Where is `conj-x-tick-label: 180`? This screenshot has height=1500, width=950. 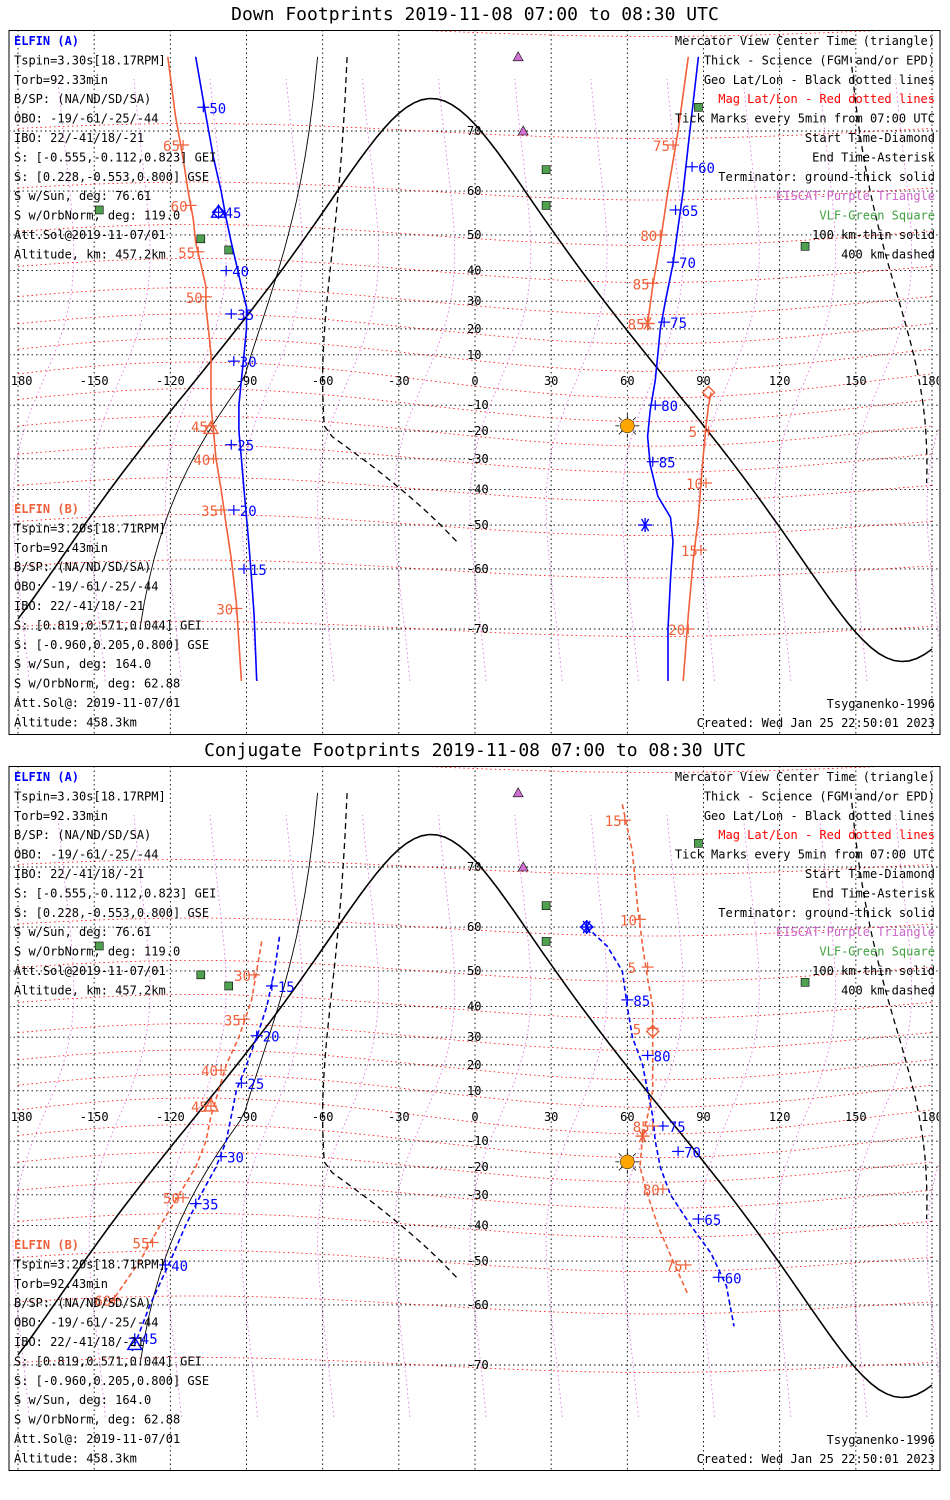 conj-x-tick-label: 180 is located at coordinates (932, 1117).